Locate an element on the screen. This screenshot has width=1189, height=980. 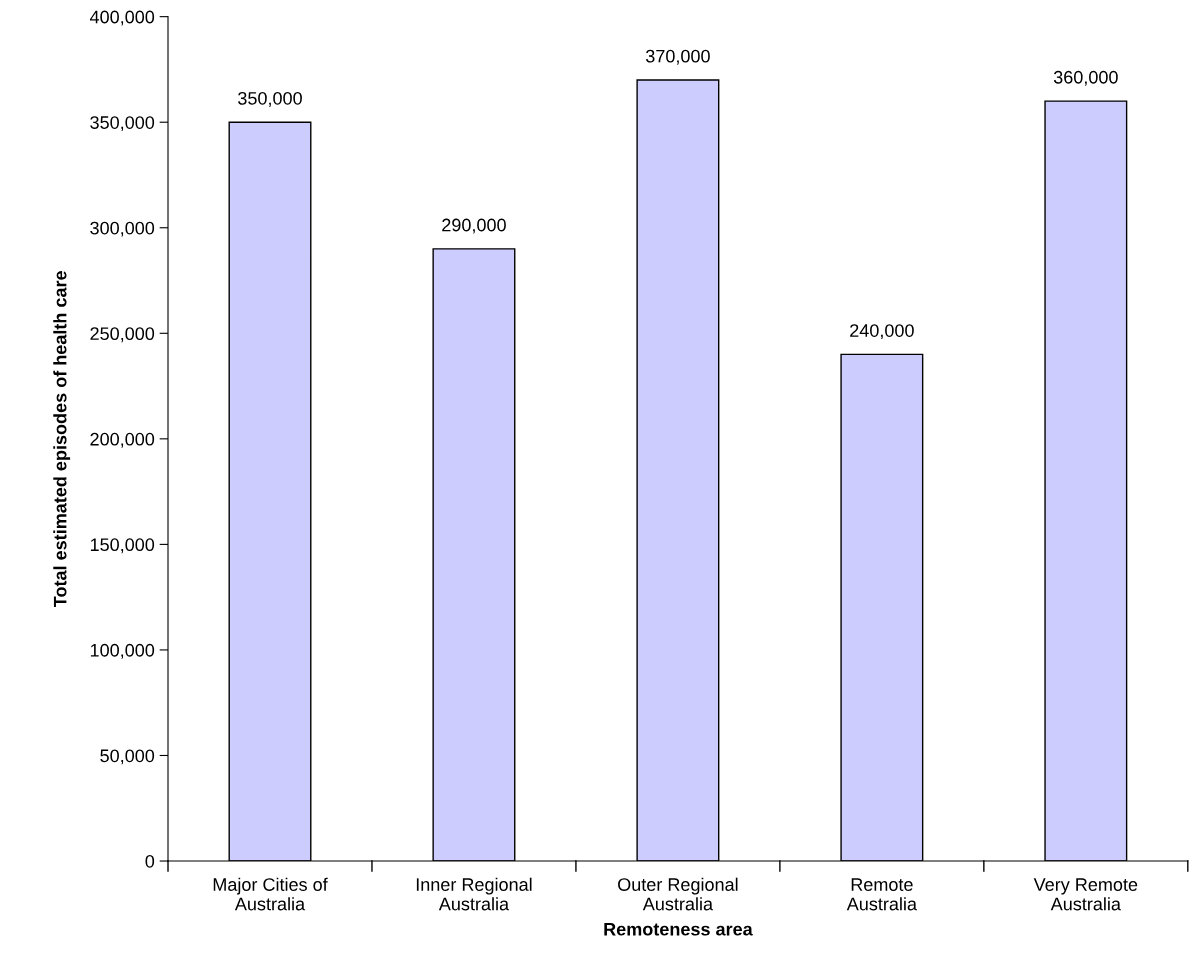
x-tick-label: Very Remote Australia is located at coordinates (1085, 894).